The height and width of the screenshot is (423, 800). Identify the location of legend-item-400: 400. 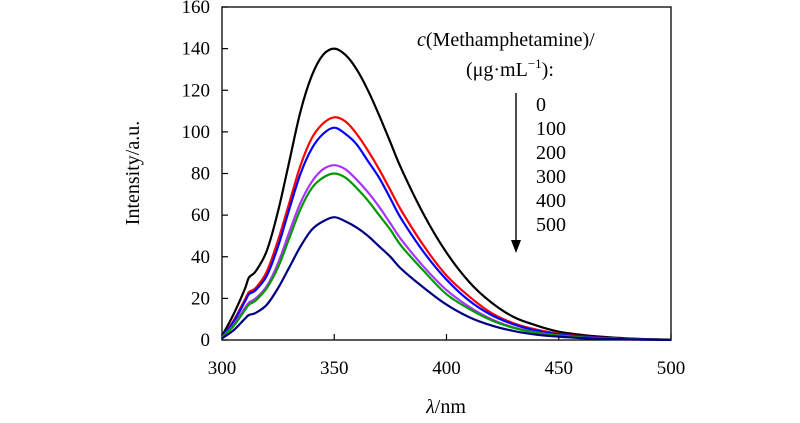
(551, 201).